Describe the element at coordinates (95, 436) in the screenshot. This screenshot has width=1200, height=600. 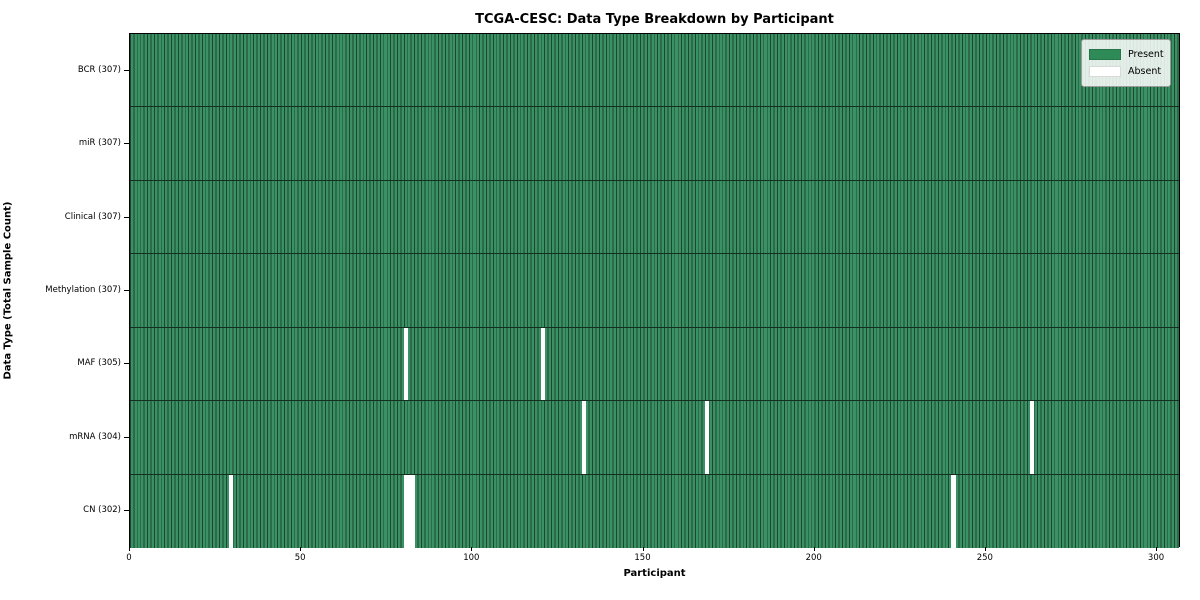
I see `y-tick-label-mrna: mRNA (304)` at that location.